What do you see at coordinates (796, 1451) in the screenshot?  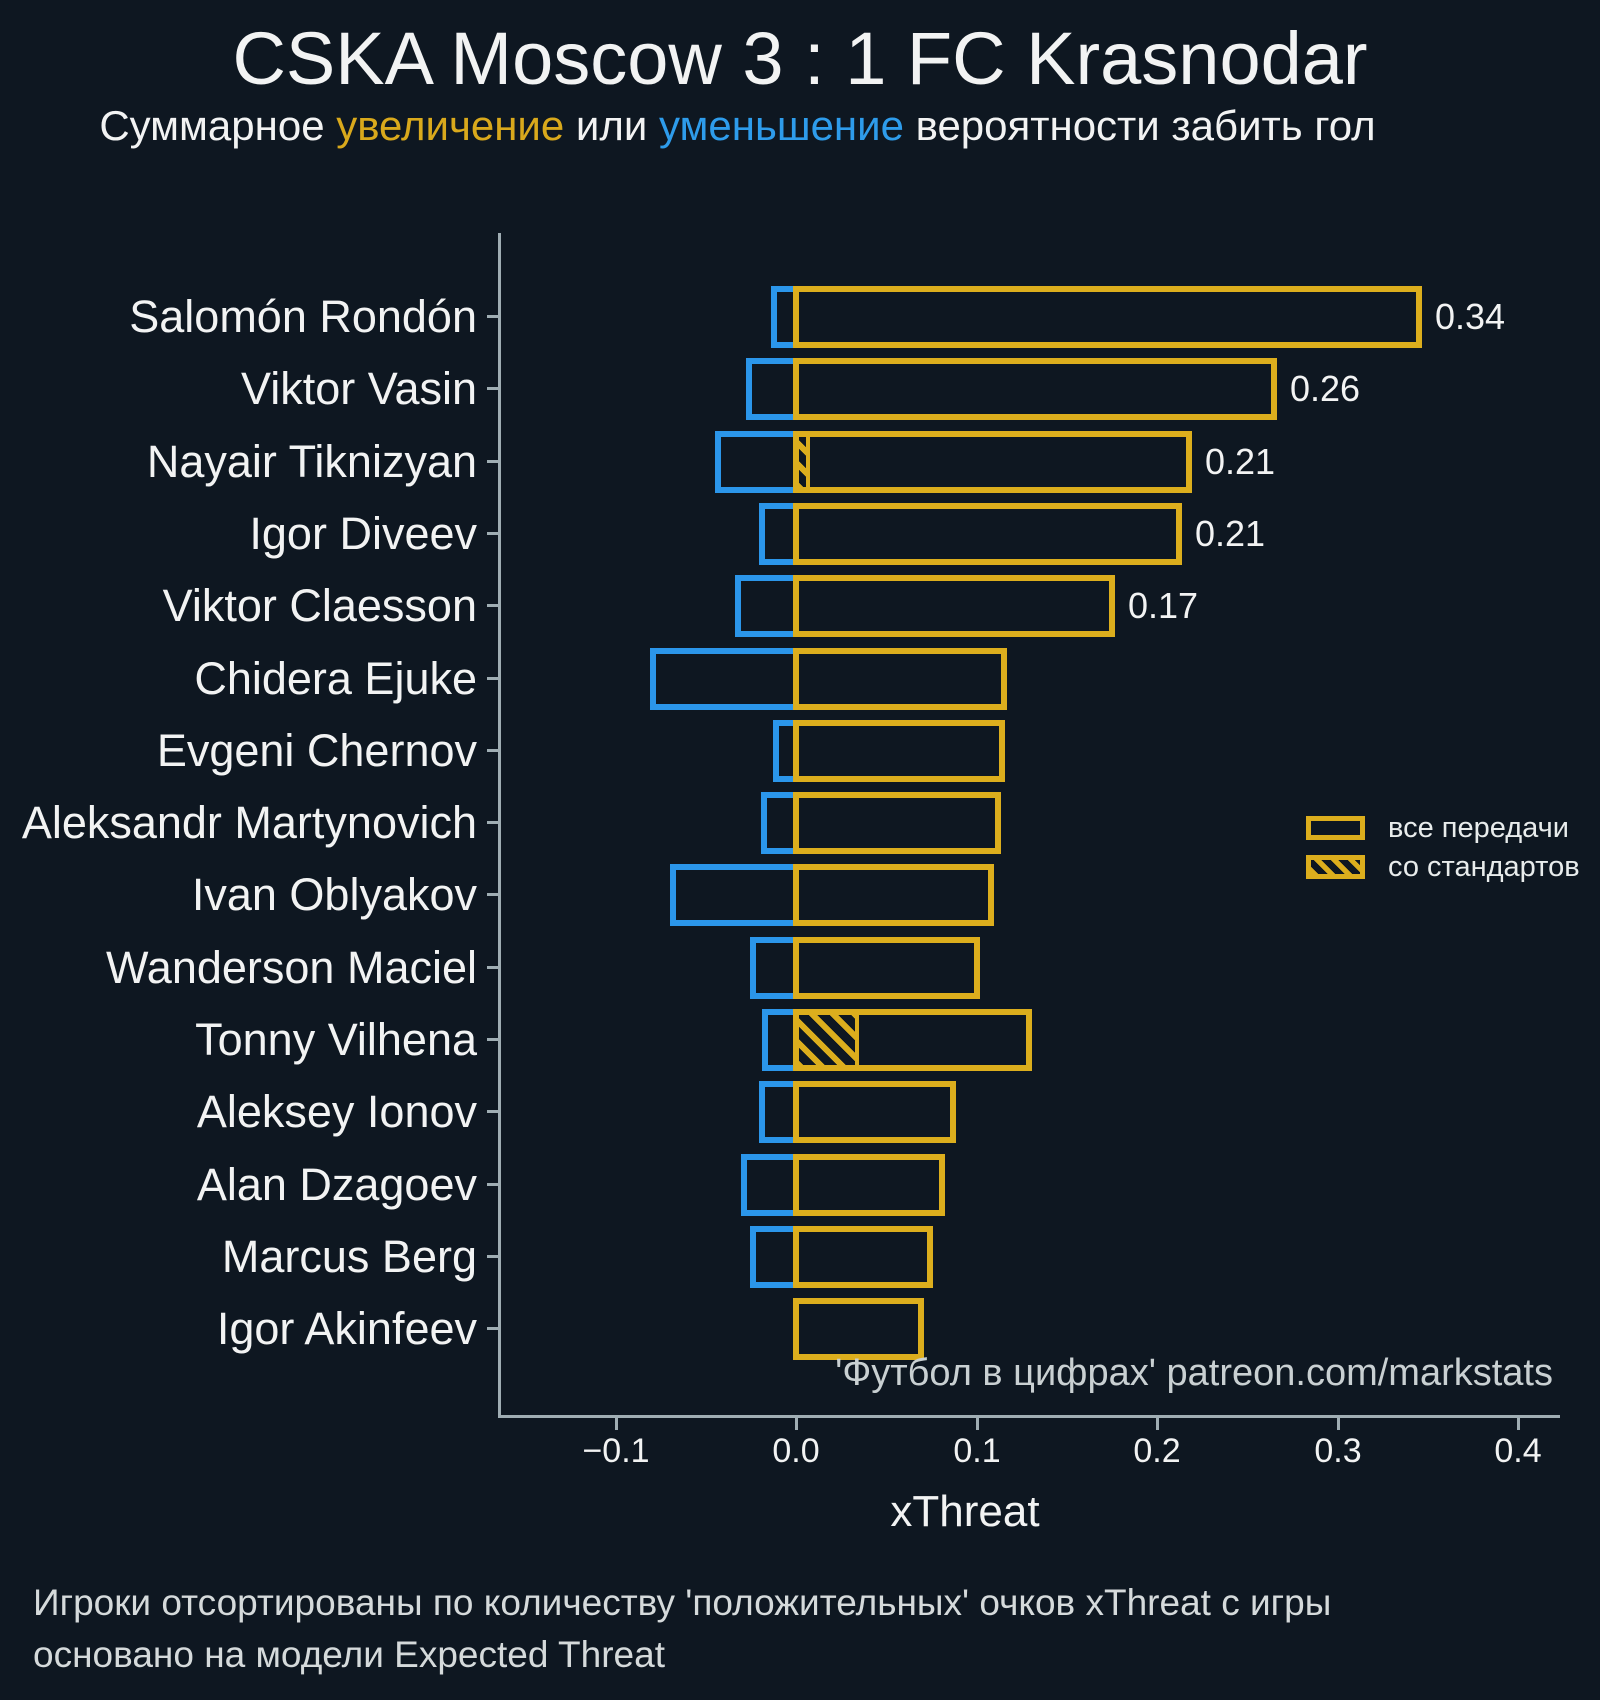 I see `x-tick-label: 0.0` at bounding box center [796, 1451].